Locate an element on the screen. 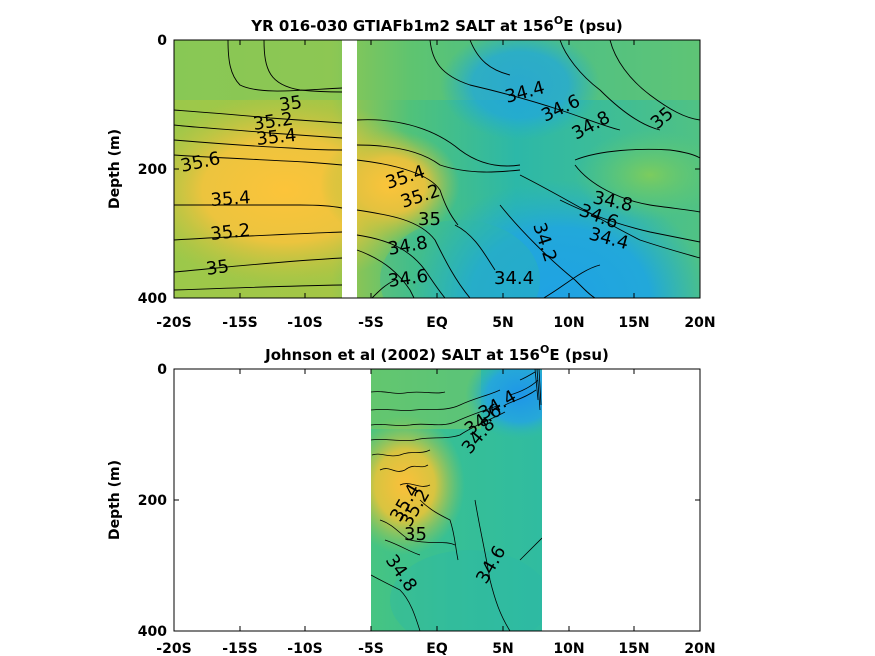 The image size is (875, 656). top-panel-title: YR 016-030 GTIAFb1m2 SALT at 156OE (psu) is located at coordinates (436, 24).